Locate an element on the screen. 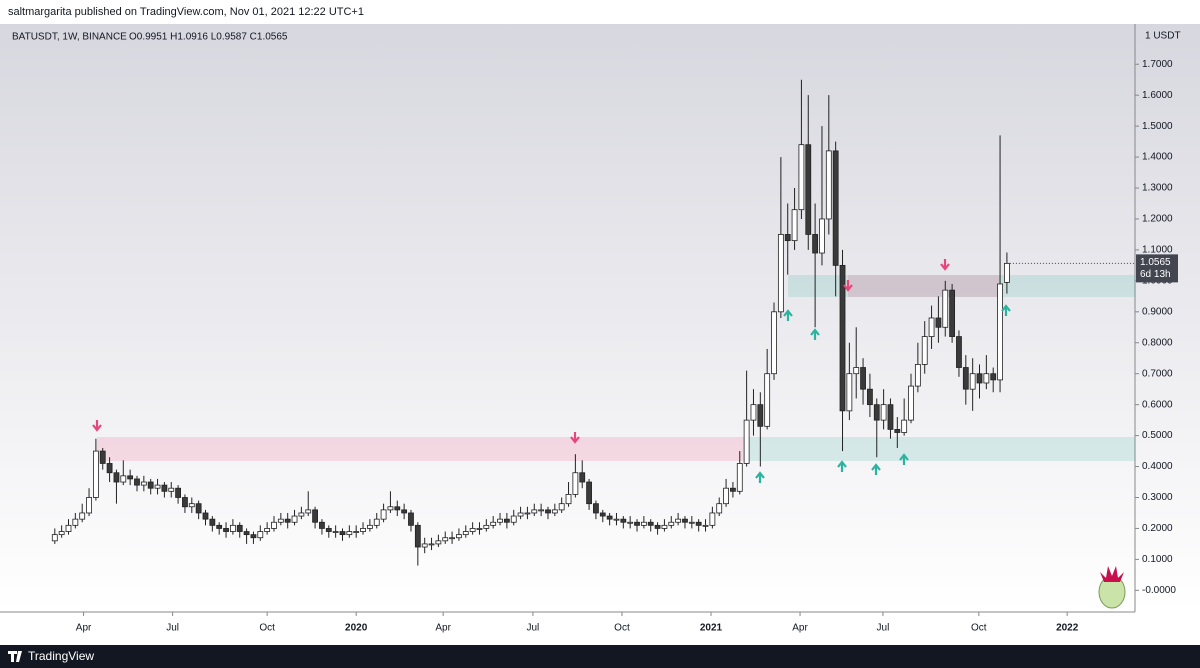 This screenshot has width=1200, height=668. x-tick-label: 2021 is located at coordinates (711, 628).